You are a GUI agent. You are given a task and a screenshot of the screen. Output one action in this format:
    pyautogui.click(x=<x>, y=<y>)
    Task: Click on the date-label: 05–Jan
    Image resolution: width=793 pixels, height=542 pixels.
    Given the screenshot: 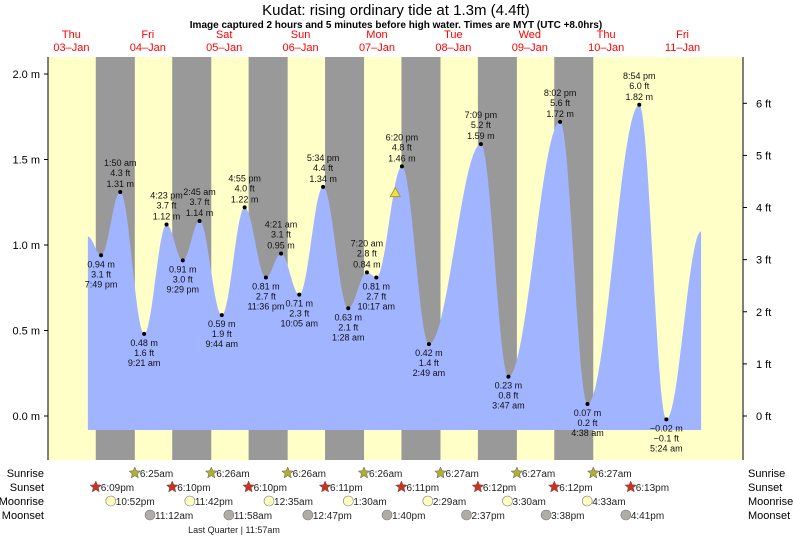 What is the action you would take?
    pyautogui.click(x=224, y=48)
    